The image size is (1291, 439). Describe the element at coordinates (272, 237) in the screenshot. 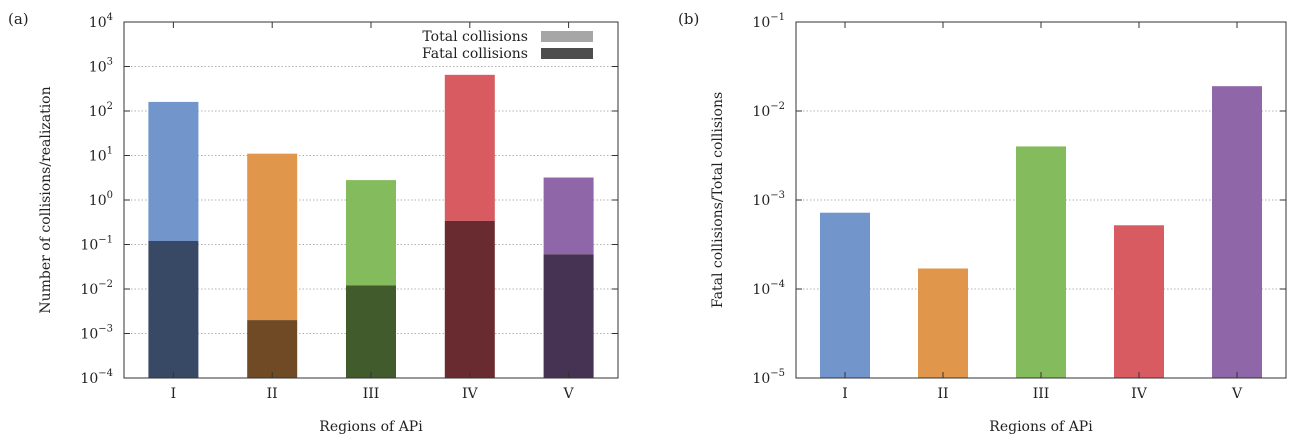

I see `bar-total-II` at that location.